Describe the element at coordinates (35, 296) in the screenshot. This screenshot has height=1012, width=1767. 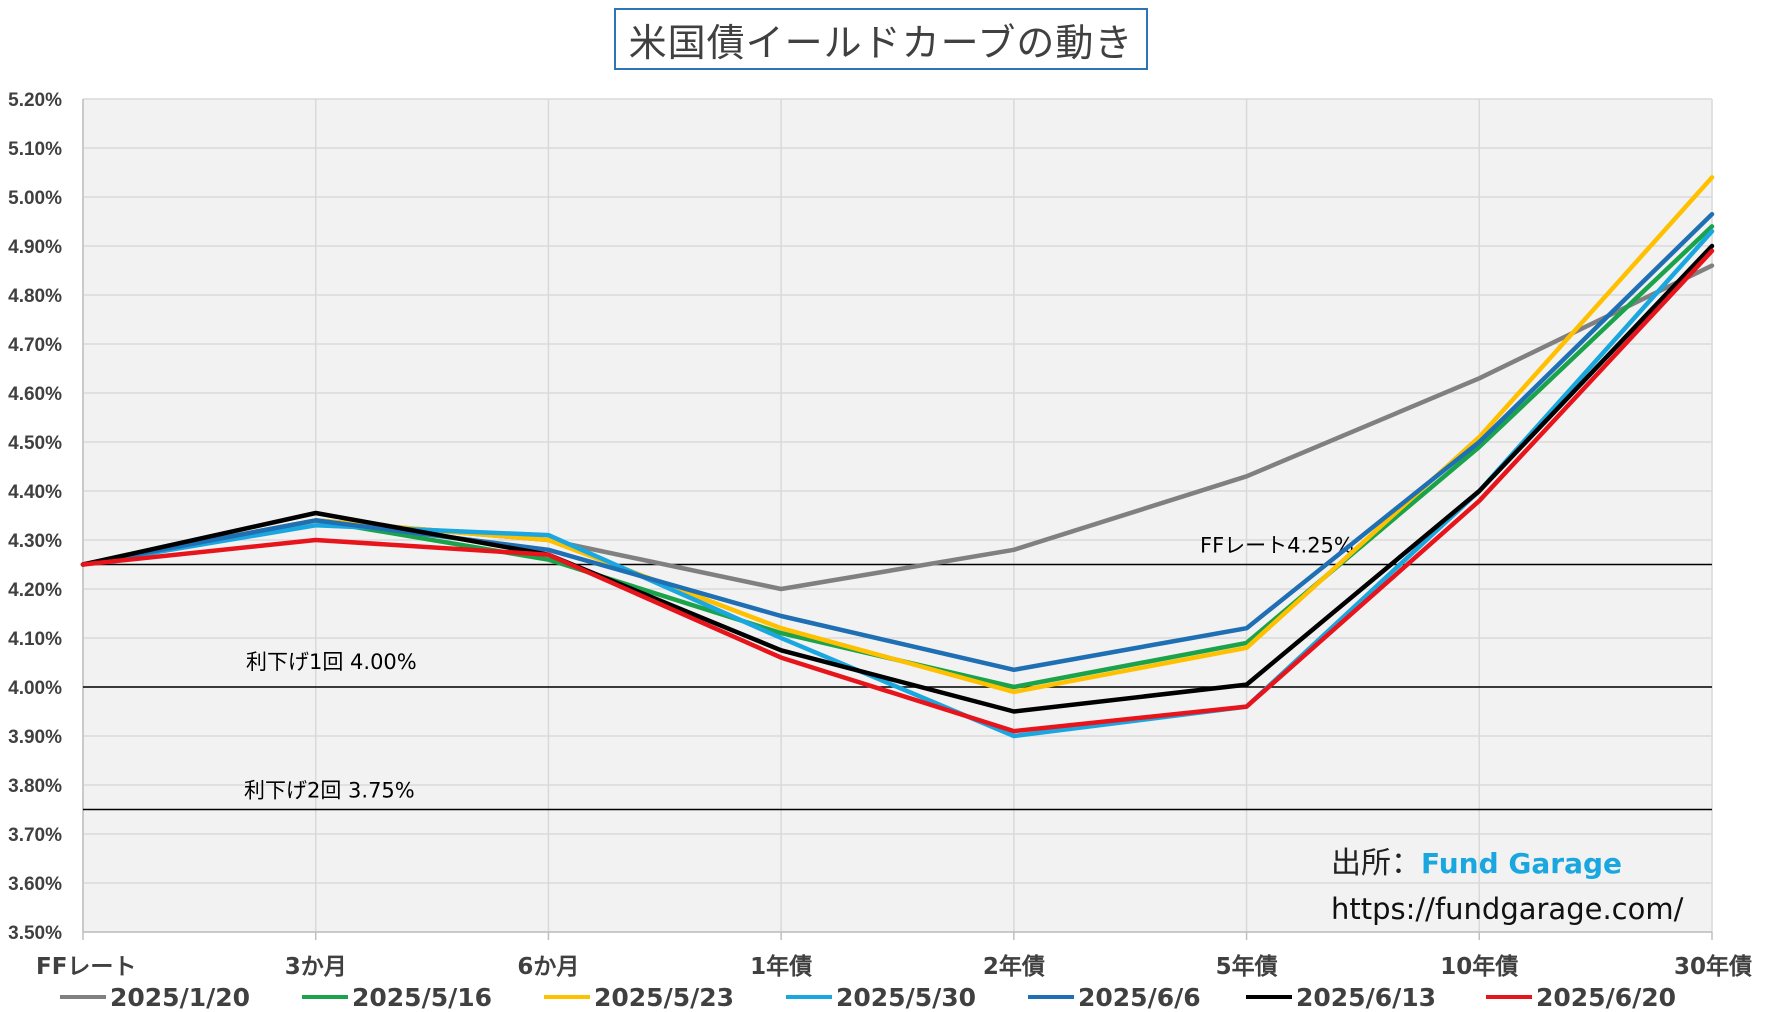
I see `y-tick-label: 4.80%` at that location.